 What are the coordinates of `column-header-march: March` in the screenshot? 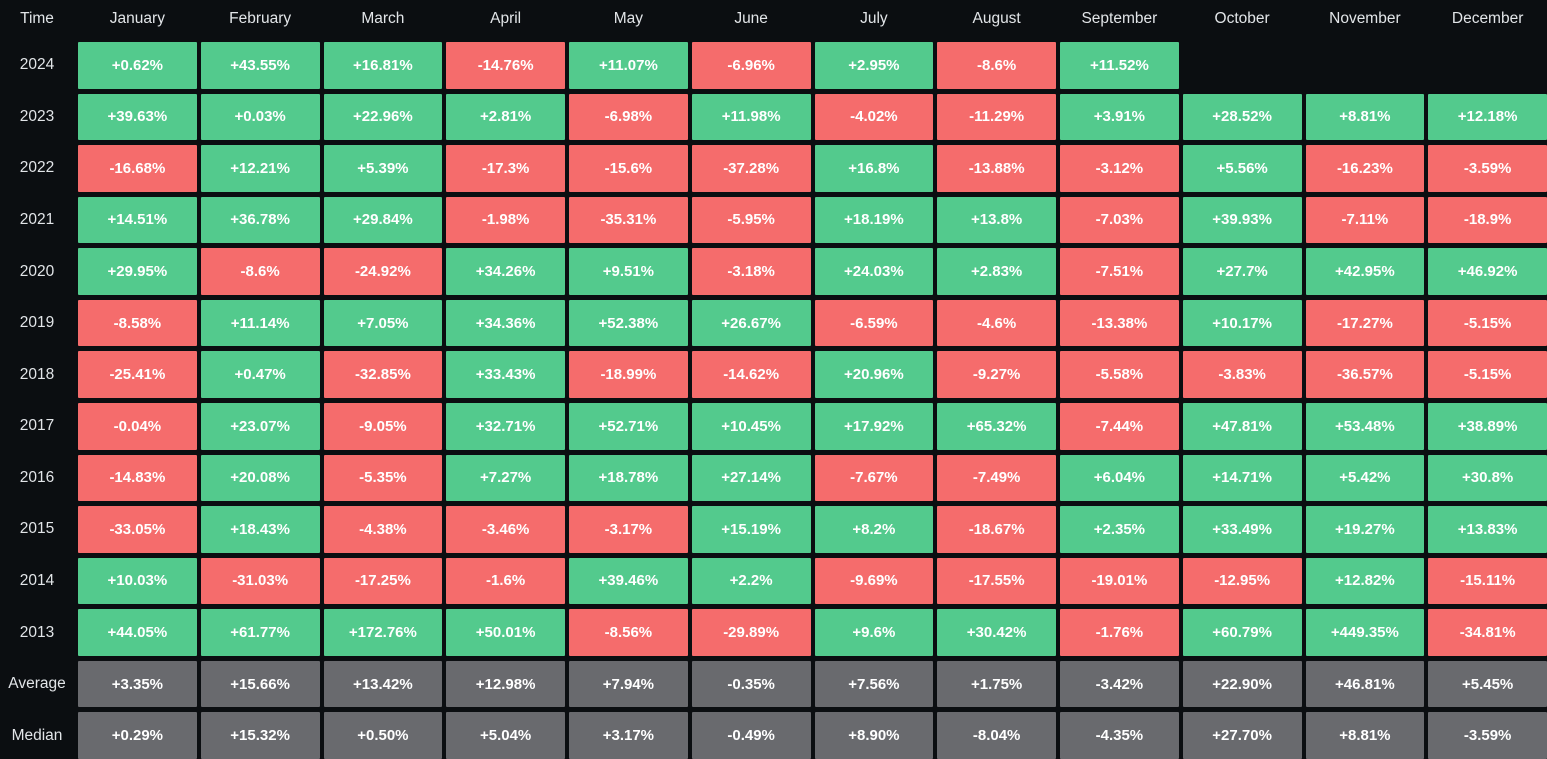 It's located at (383, 18).